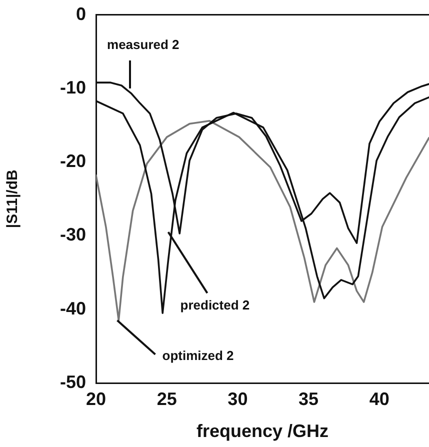 The height and width of the screenshot is (447, 429). What do you see at coordinates (143, 44) in the screenshot?
I see `annotation: measured 2` at bounding box center [143, 44].